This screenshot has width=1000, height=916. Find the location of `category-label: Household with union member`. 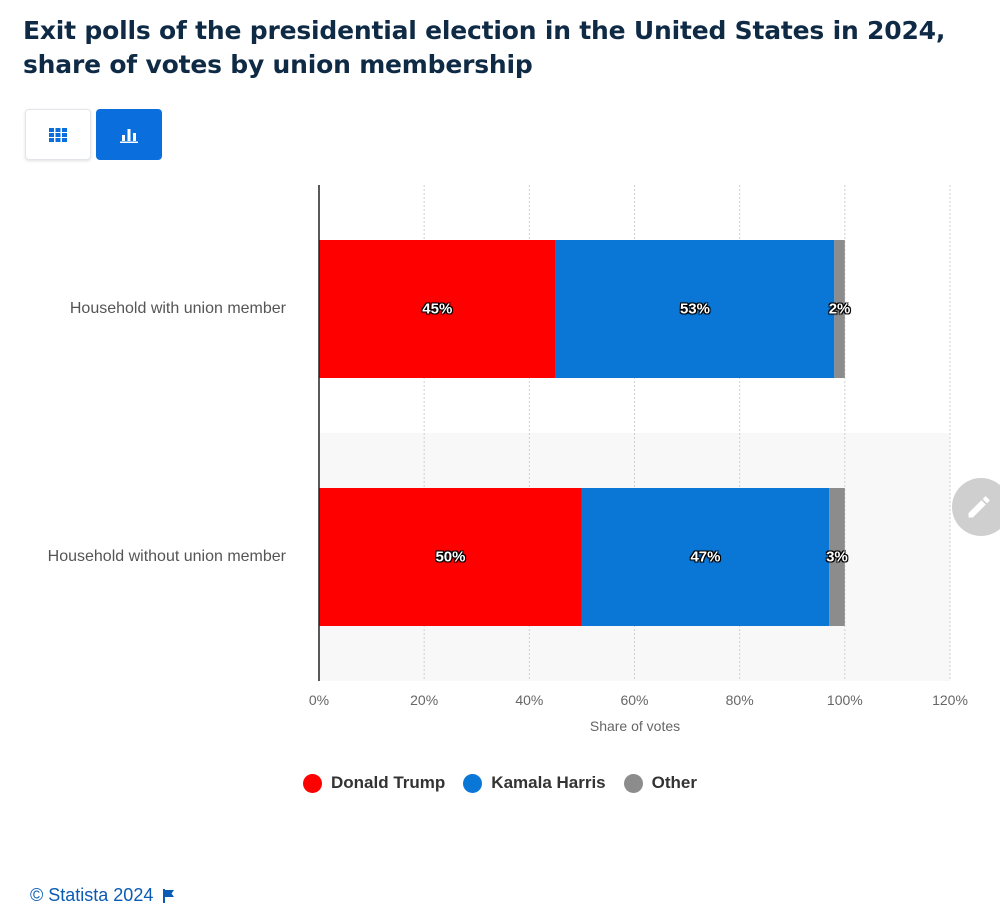

category-label: Household with union member is located at coordinates (177, 308).